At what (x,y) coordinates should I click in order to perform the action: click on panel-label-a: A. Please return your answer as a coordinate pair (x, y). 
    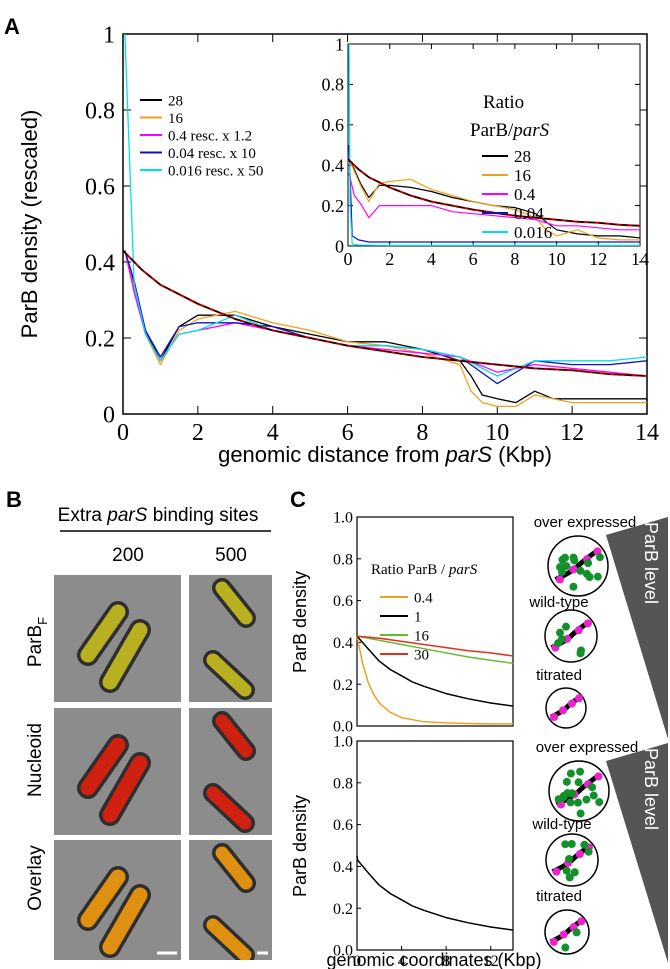
    Looking at the image, I should click on (12, 26).